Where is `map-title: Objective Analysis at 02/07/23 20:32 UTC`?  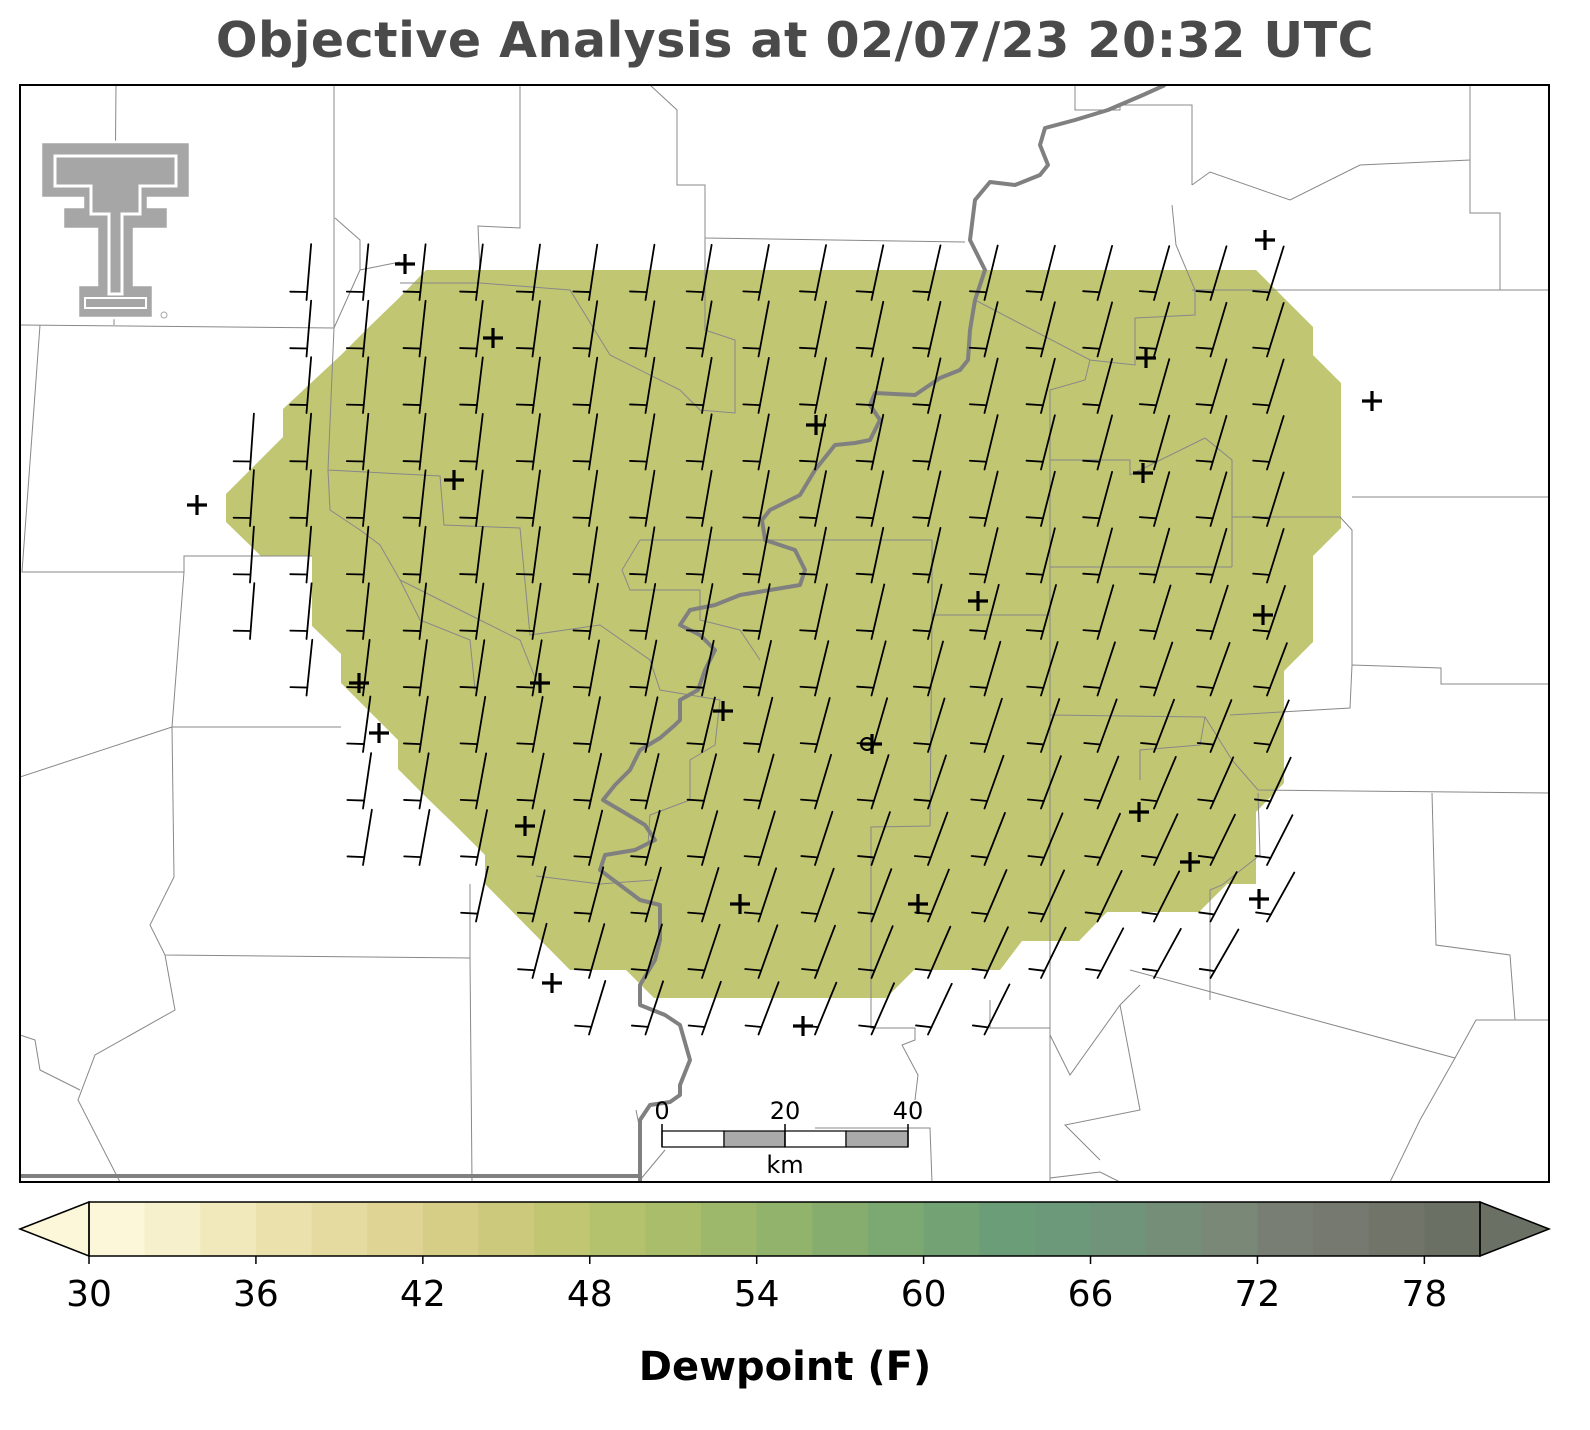
map-title: Objective Analysis at 02/07/23 20:32 UTC is located at coordinates (795, 40).